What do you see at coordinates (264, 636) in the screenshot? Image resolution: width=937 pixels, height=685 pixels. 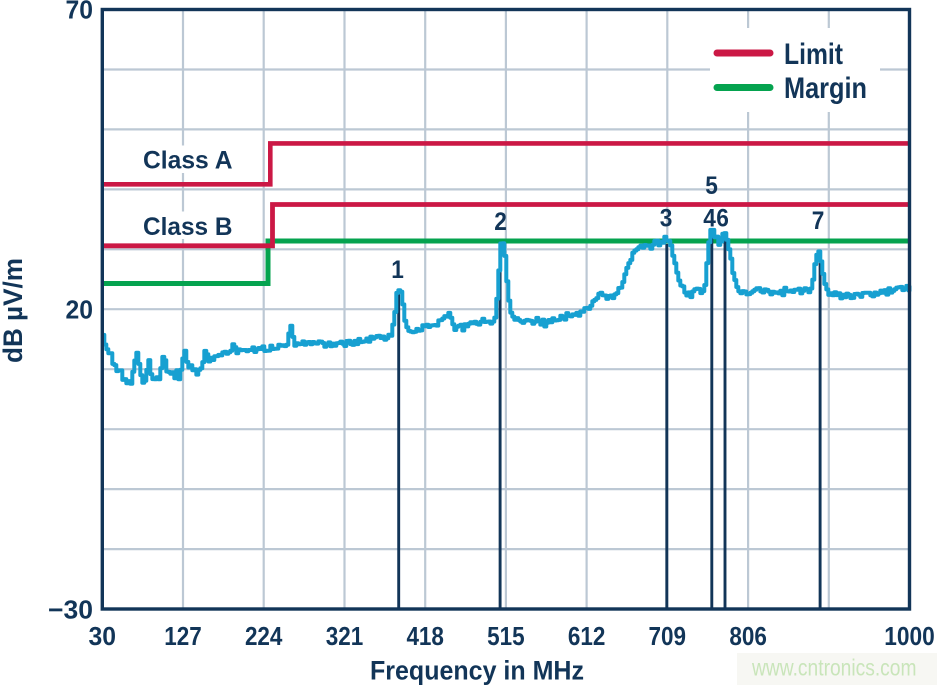 I see `svg-text: 224` at bounding box center [264, 636].